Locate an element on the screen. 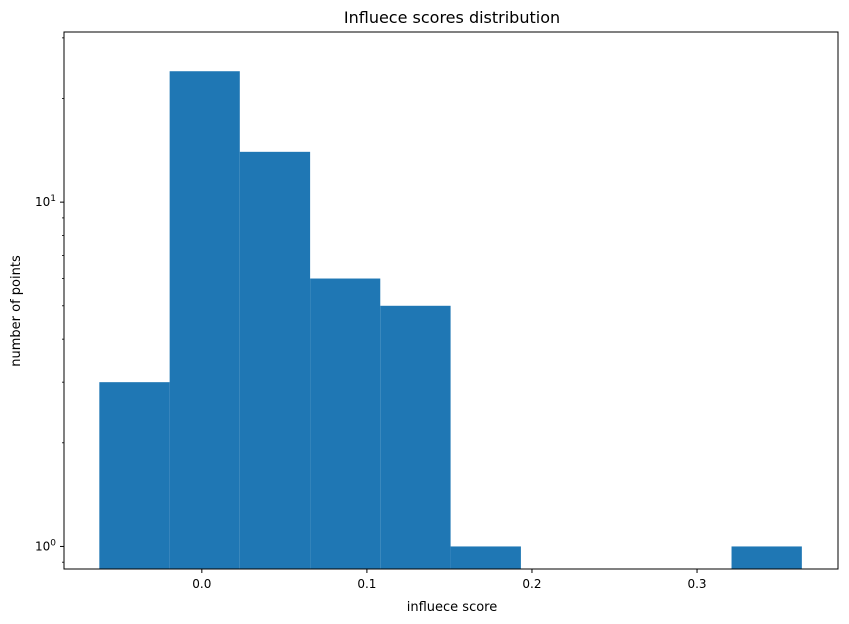  x-tick-label-1: 0.1 is located at coordinates (366, 584).